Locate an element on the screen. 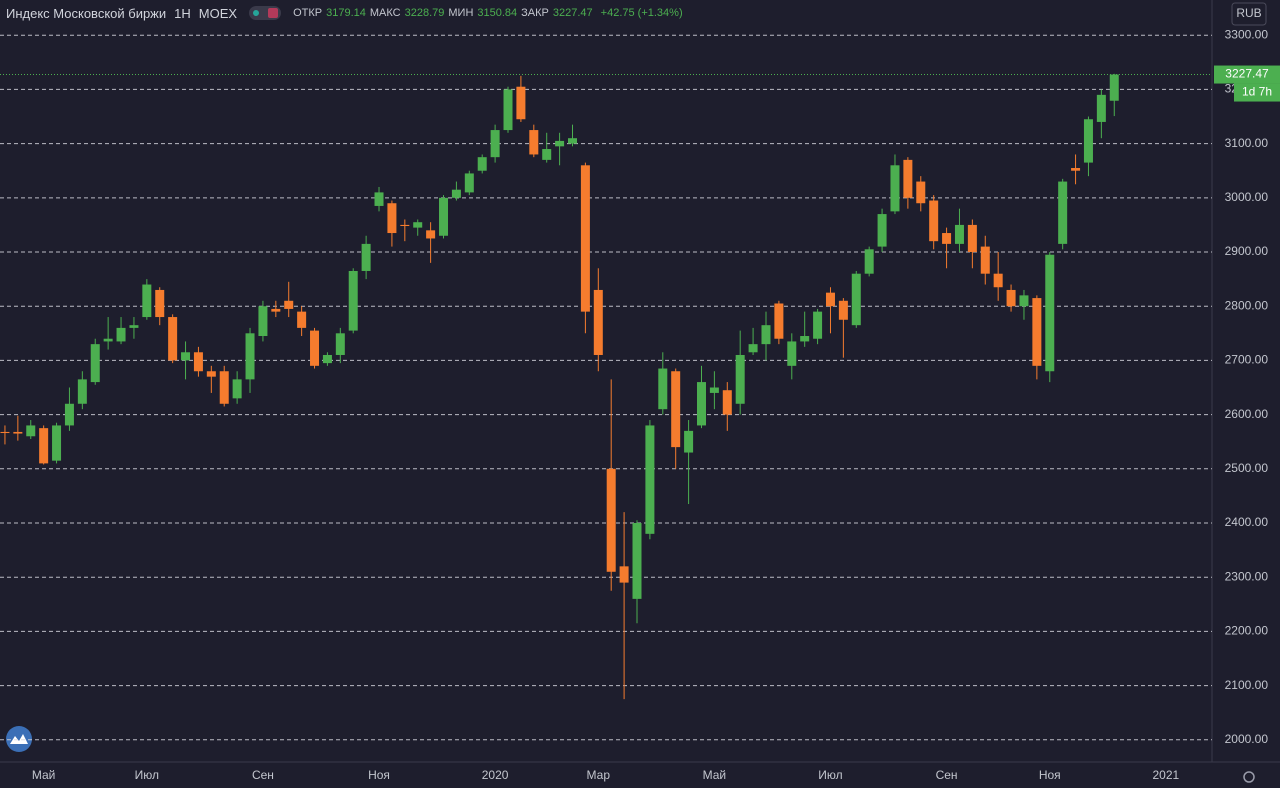 The height and width of the screenshot is (788, 1280). y-tick-label: 2700.00 is located at coordinates (1247, 360).